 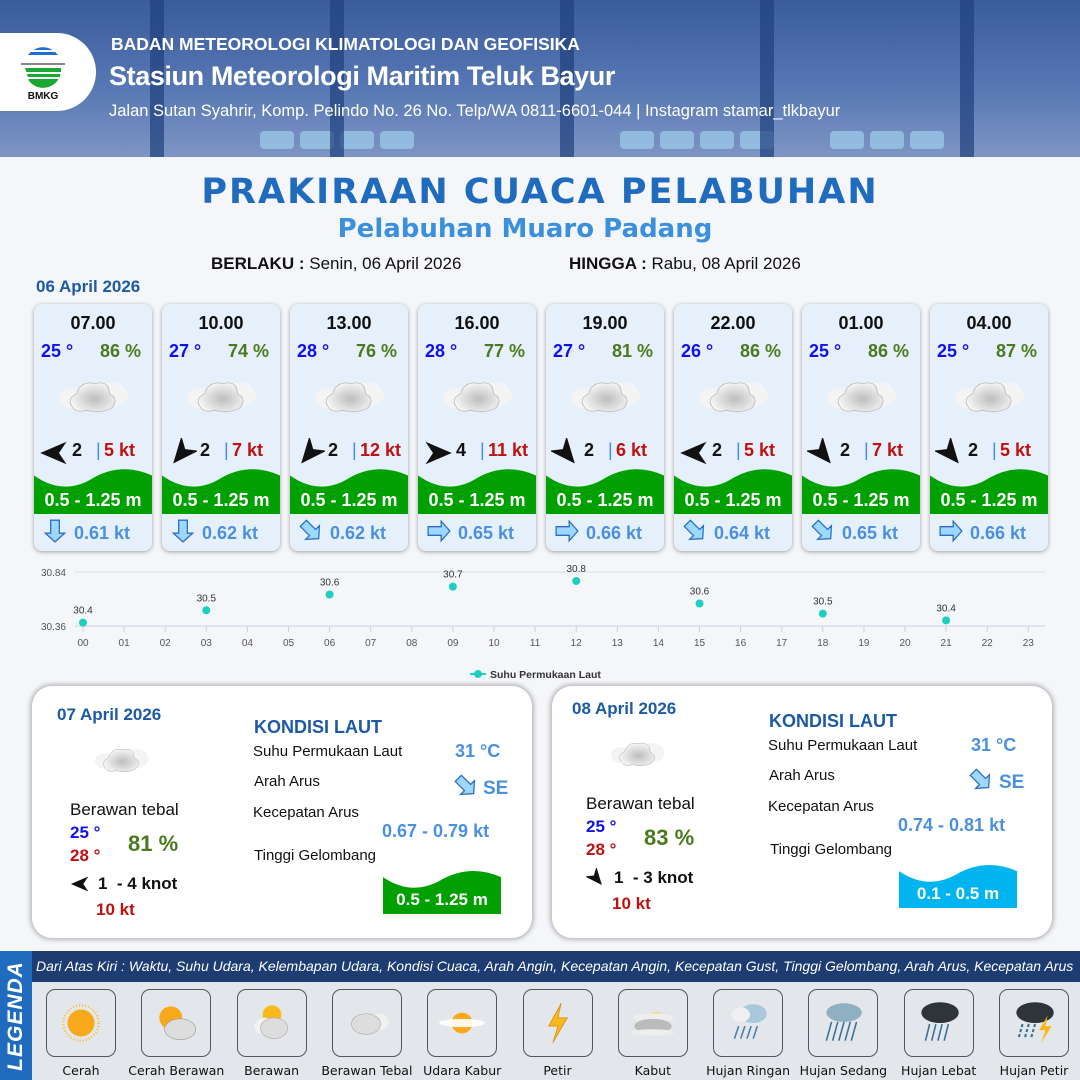 I want to click on forecast-time: 22.00, so click(x=733, y=323).